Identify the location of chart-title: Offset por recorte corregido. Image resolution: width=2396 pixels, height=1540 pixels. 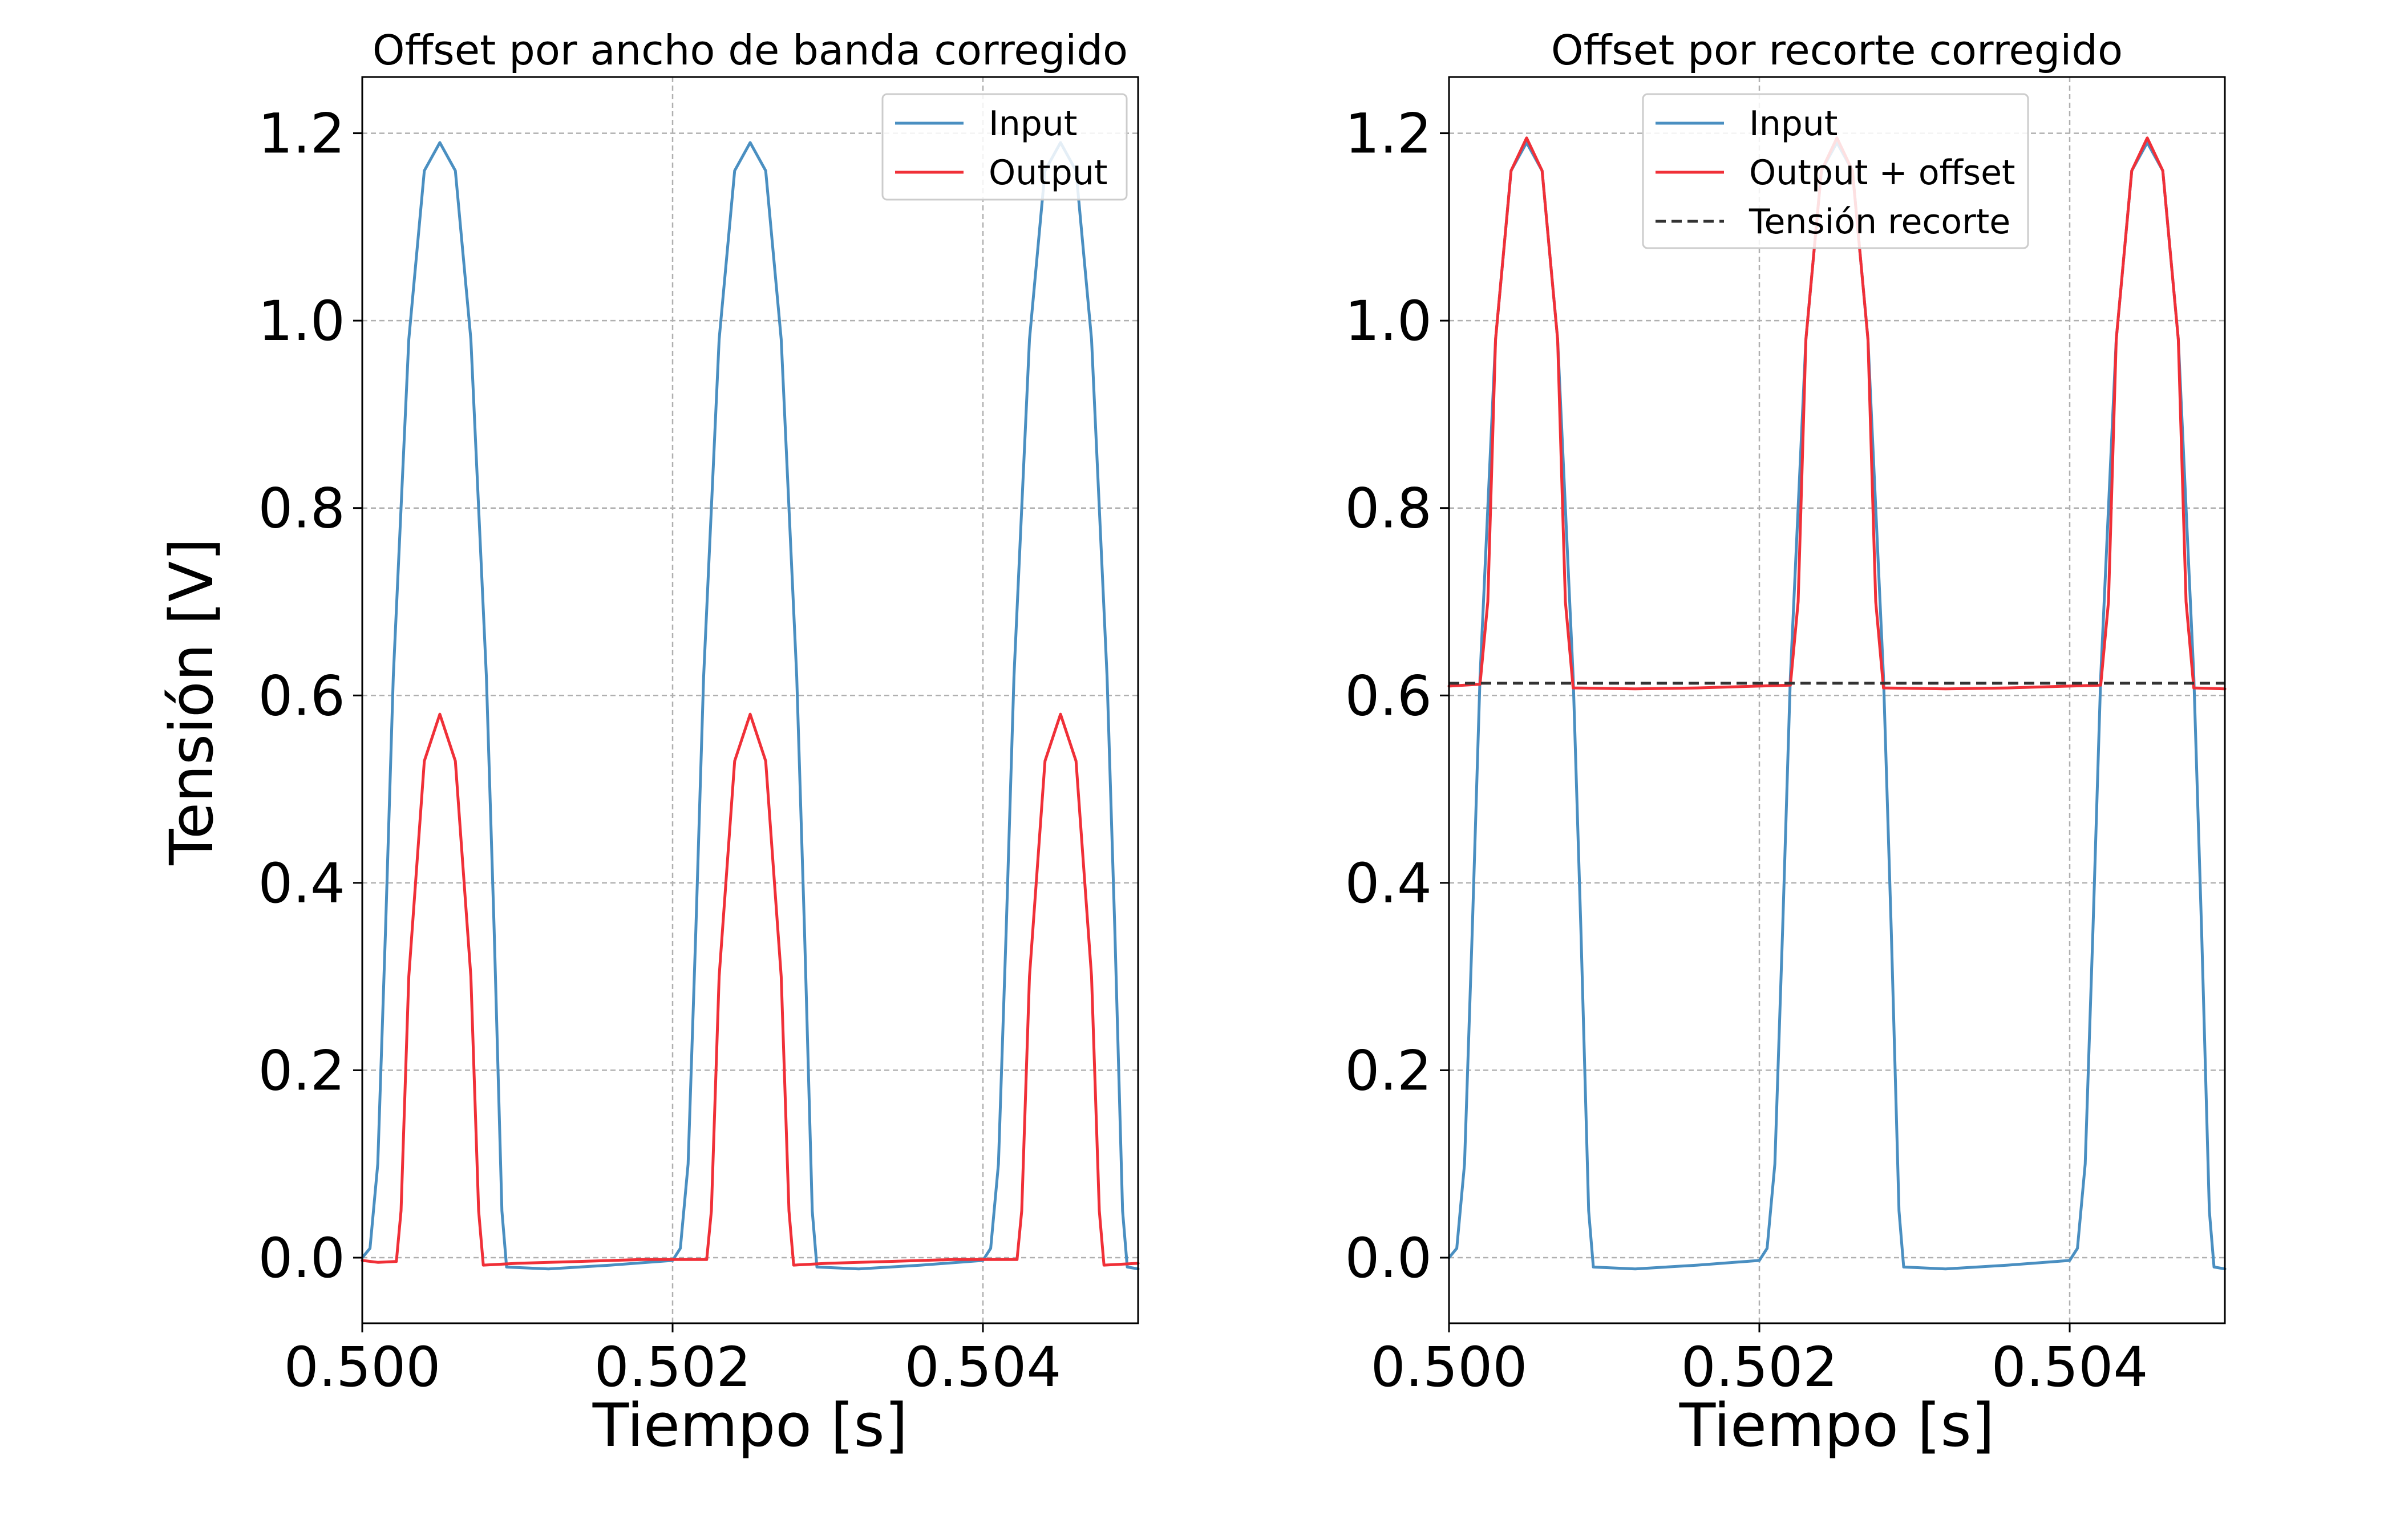
(1837, 50).